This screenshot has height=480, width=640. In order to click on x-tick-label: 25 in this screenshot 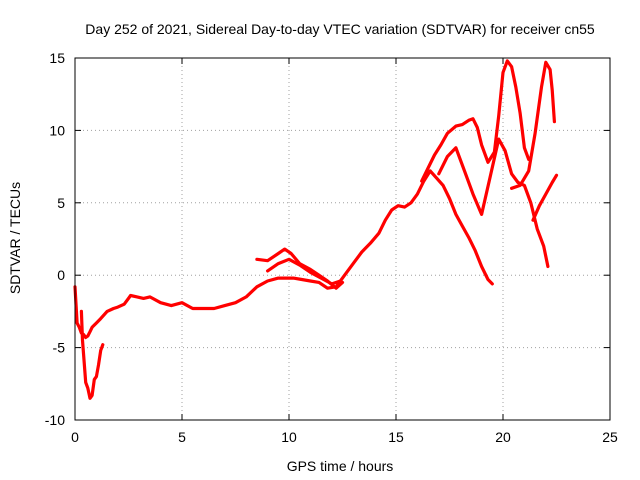, I will do `click(610, 437)`.